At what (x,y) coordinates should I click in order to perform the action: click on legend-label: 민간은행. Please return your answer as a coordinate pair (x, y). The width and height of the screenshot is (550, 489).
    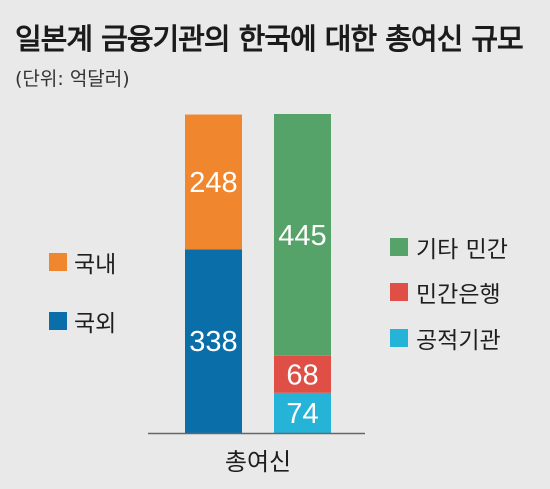
    Looking at the image, I should click on (458, 295).